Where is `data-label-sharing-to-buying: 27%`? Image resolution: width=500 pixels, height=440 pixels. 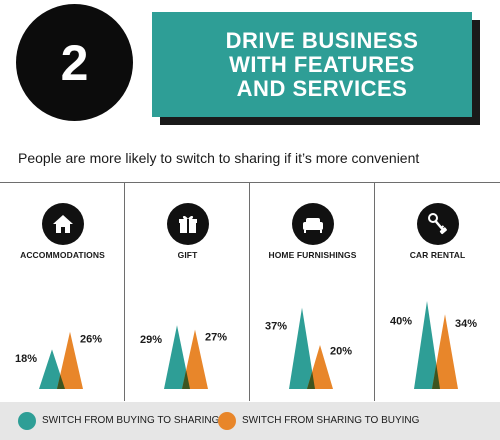
data-label-sharing-to-buying: 27% is located at coordinates (216, 338).